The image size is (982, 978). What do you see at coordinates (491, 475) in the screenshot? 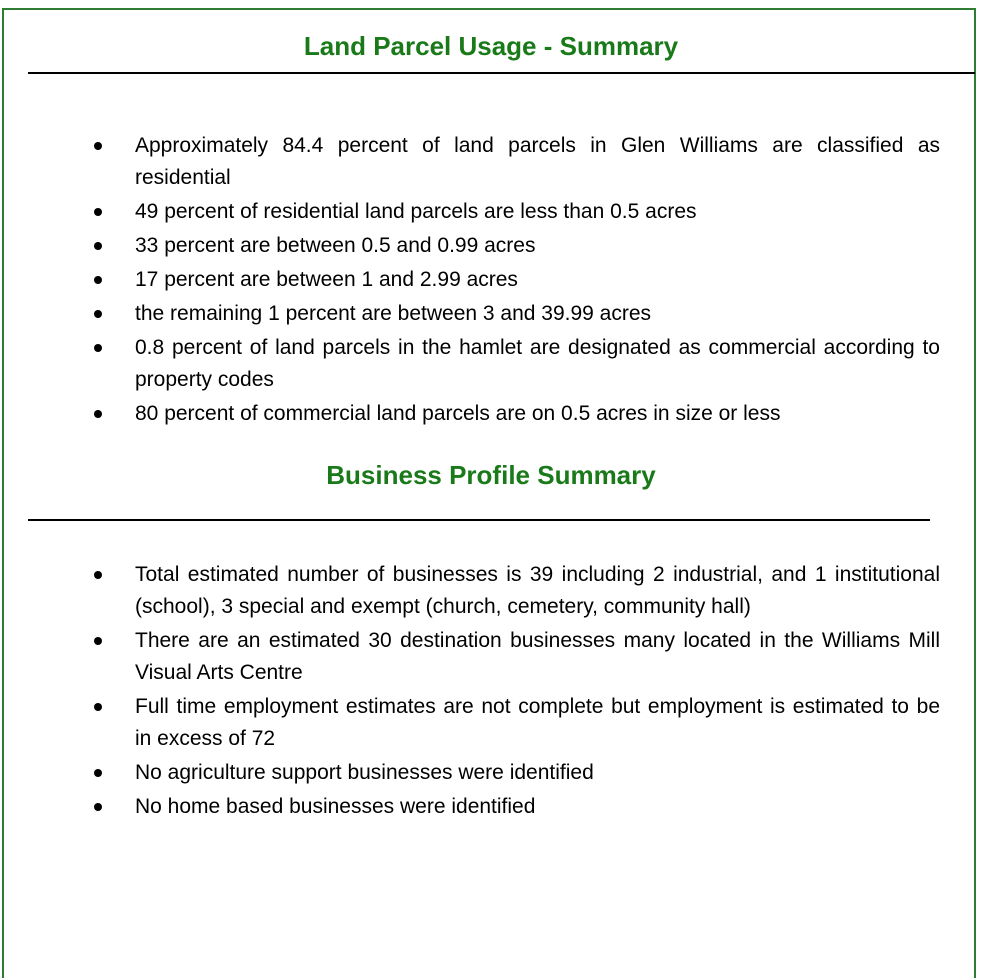
I see `section-title: Business Profile Summary` at bounding box center [491, 475].